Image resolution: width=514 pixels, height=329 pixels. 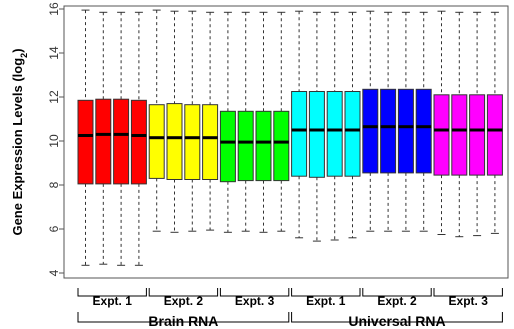 I want to click on y-tick-label: 6, so click(x=54, y=228).